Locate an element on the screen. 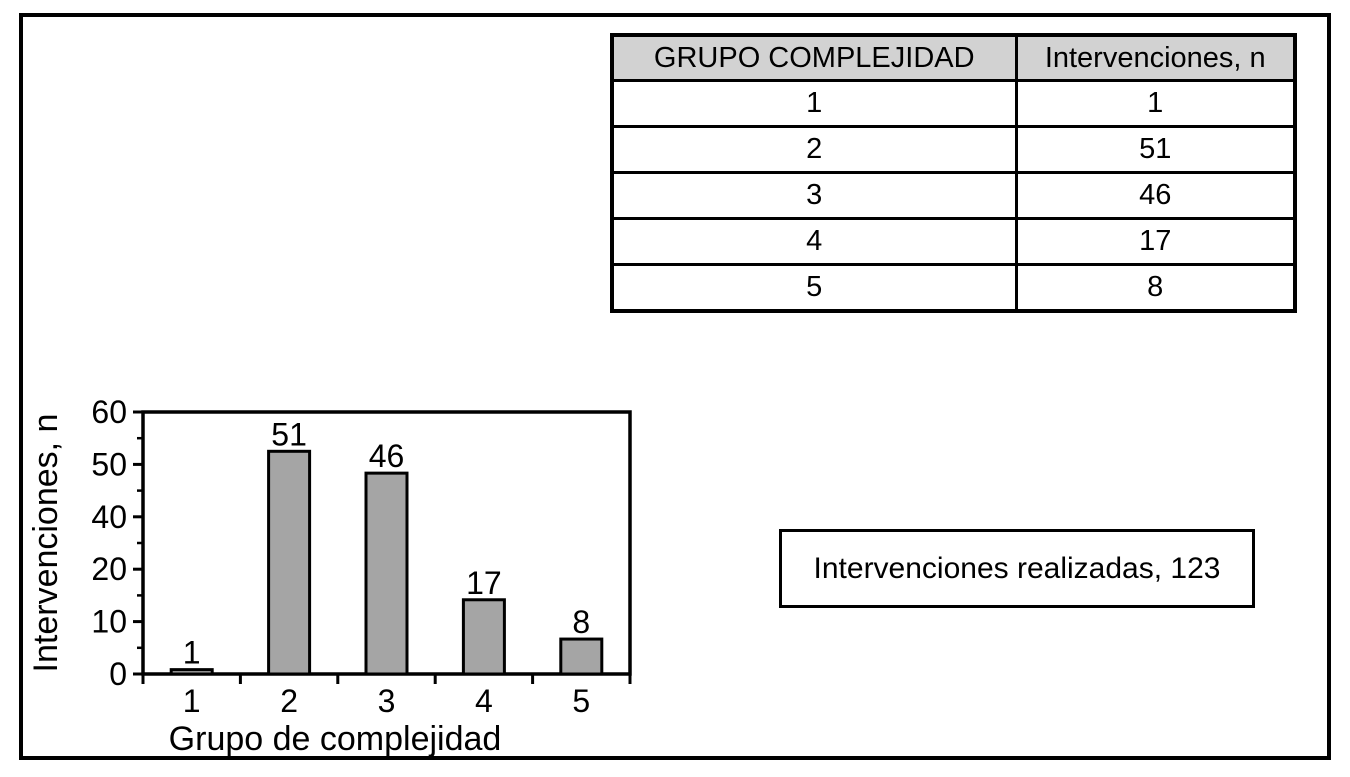  x-tick-label: 2 is located at coordinates (289, 701).